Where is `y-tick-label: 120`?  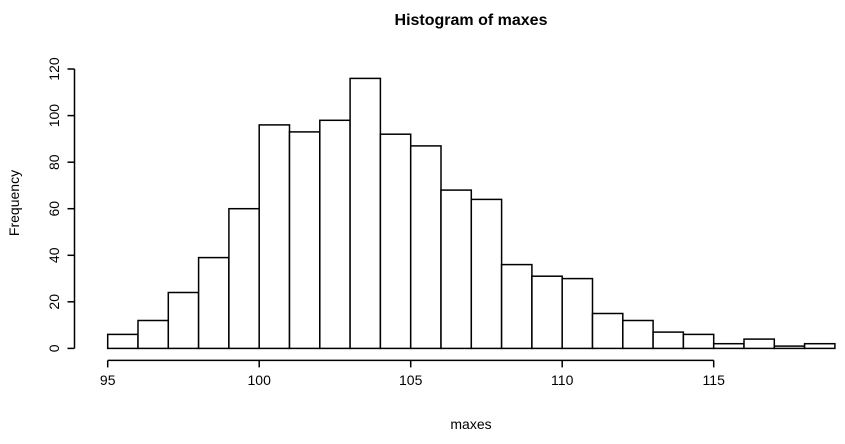
y-tick-label: 120 is located at coordinates (54, 69).